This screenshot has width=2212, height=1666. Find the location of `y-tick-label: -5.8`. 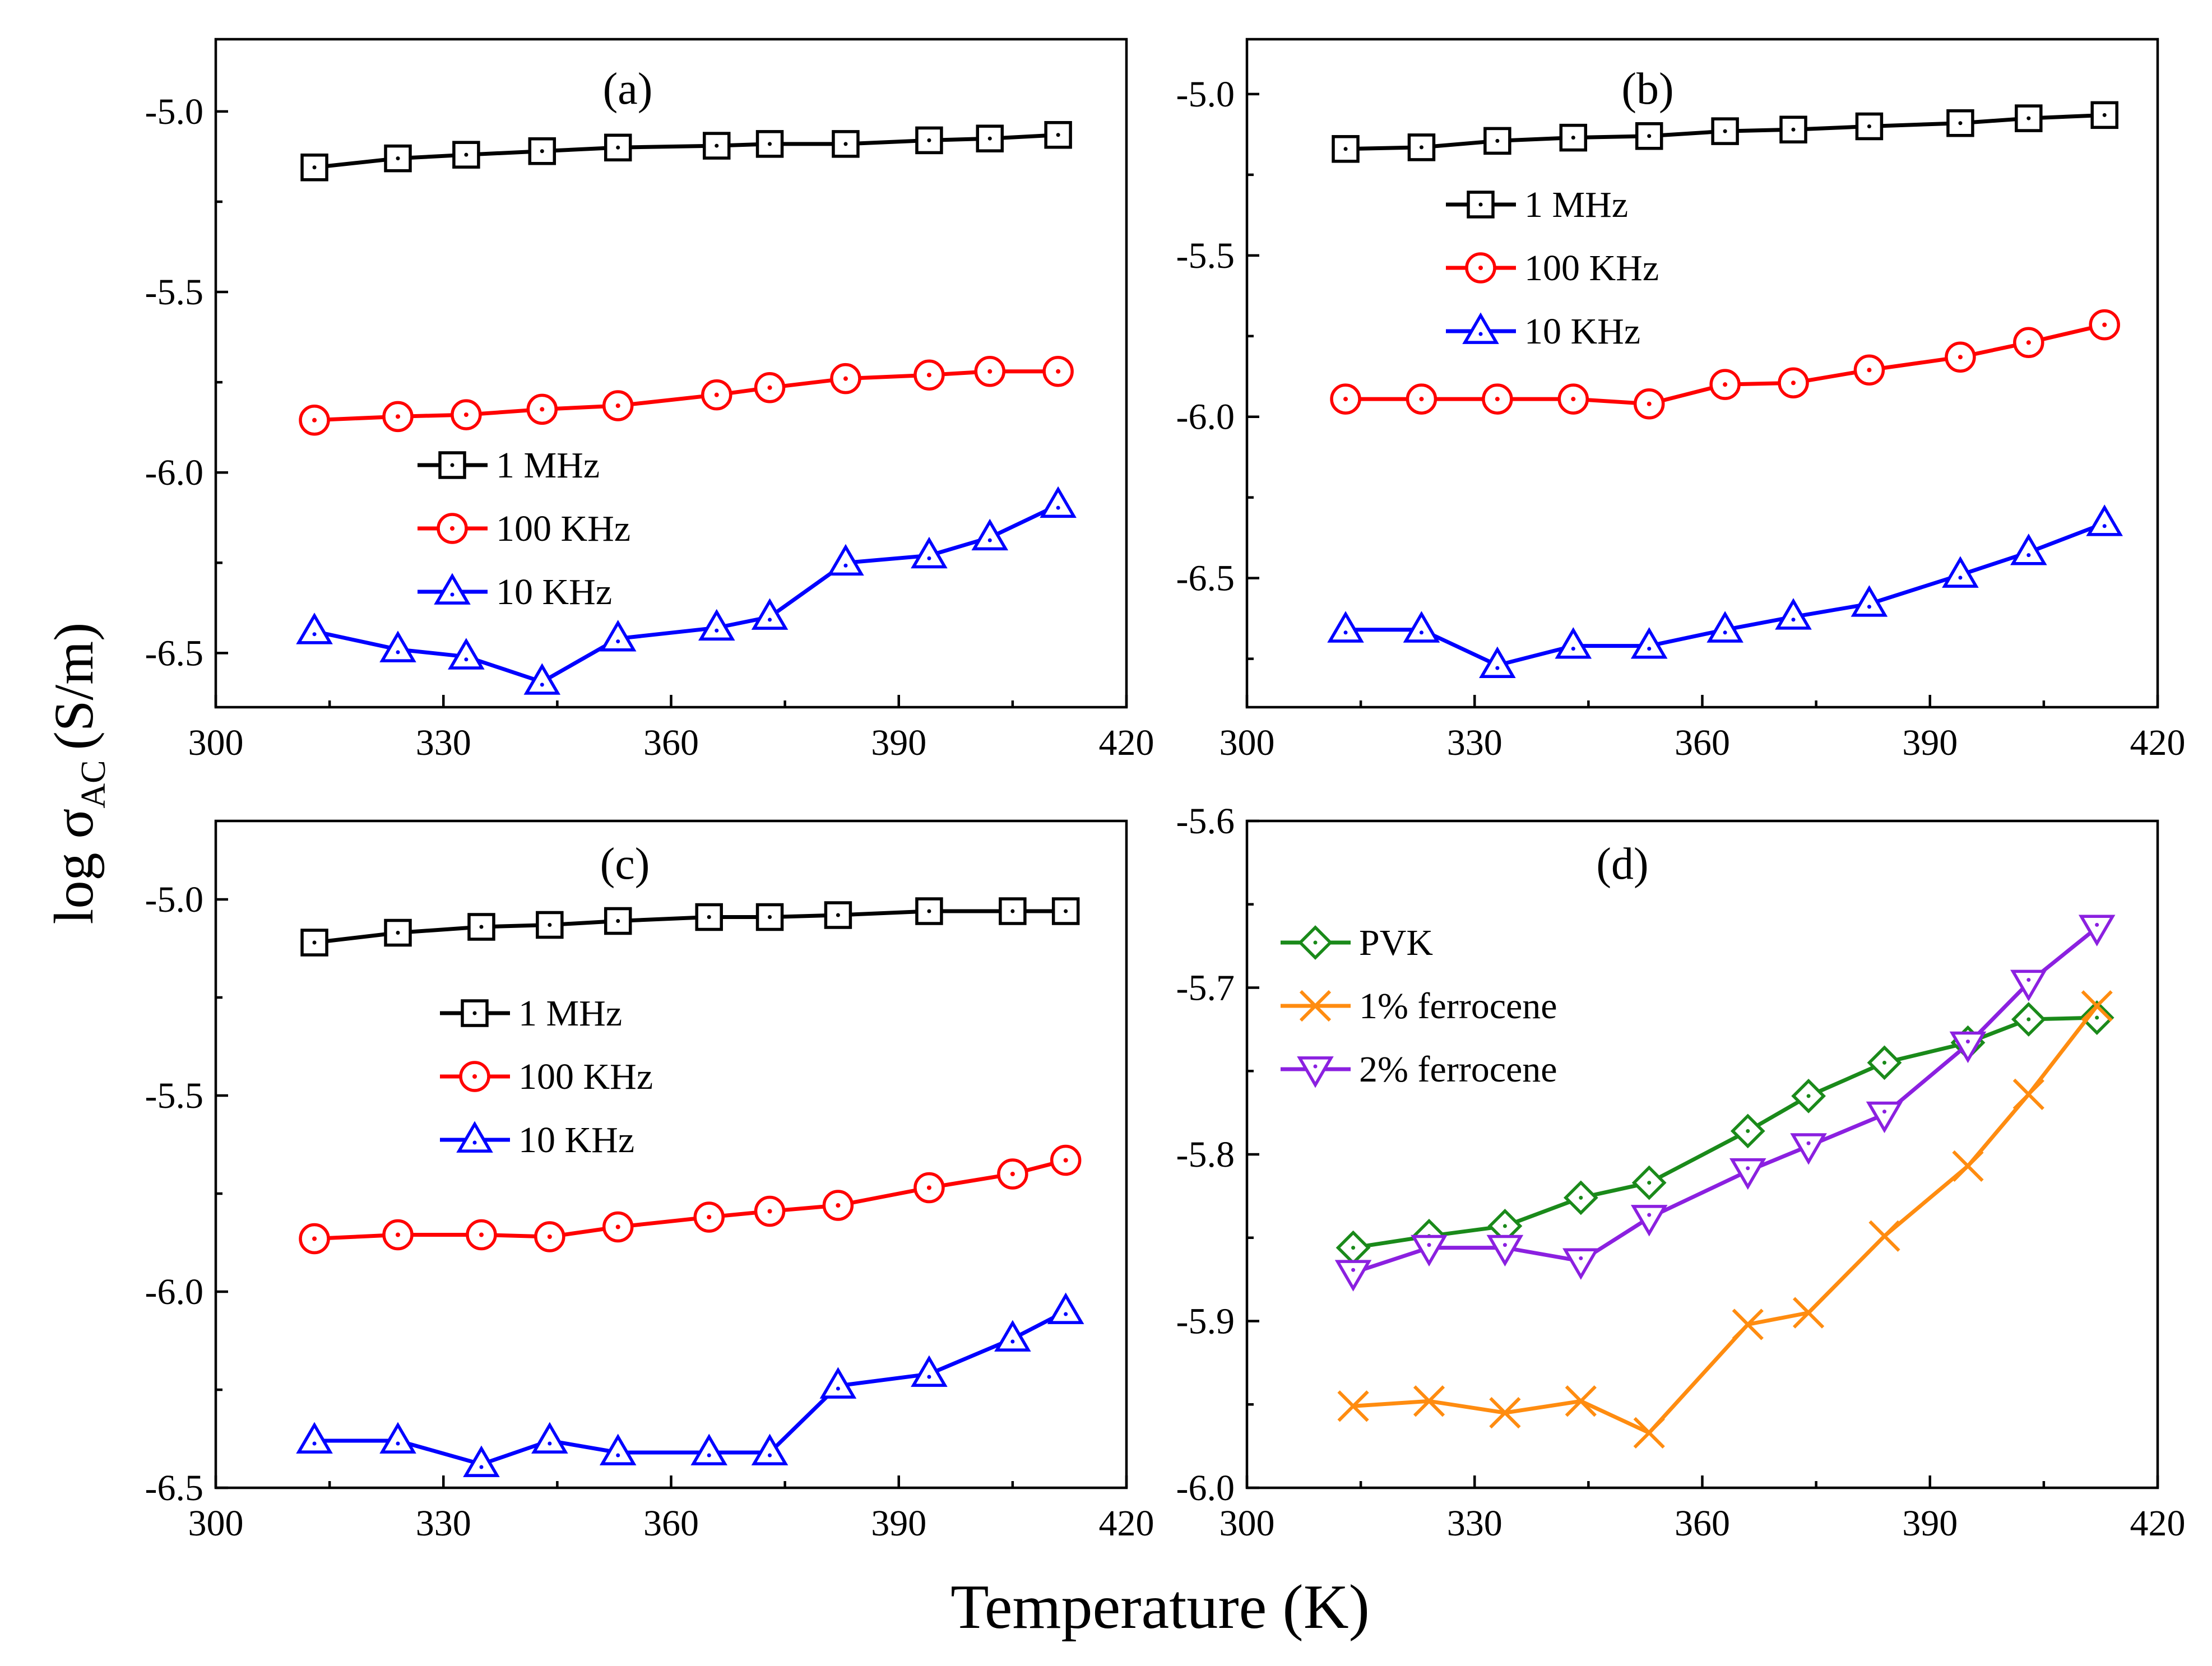

y-tick-label: -5.8 is located at coordinates (1205, 1154).